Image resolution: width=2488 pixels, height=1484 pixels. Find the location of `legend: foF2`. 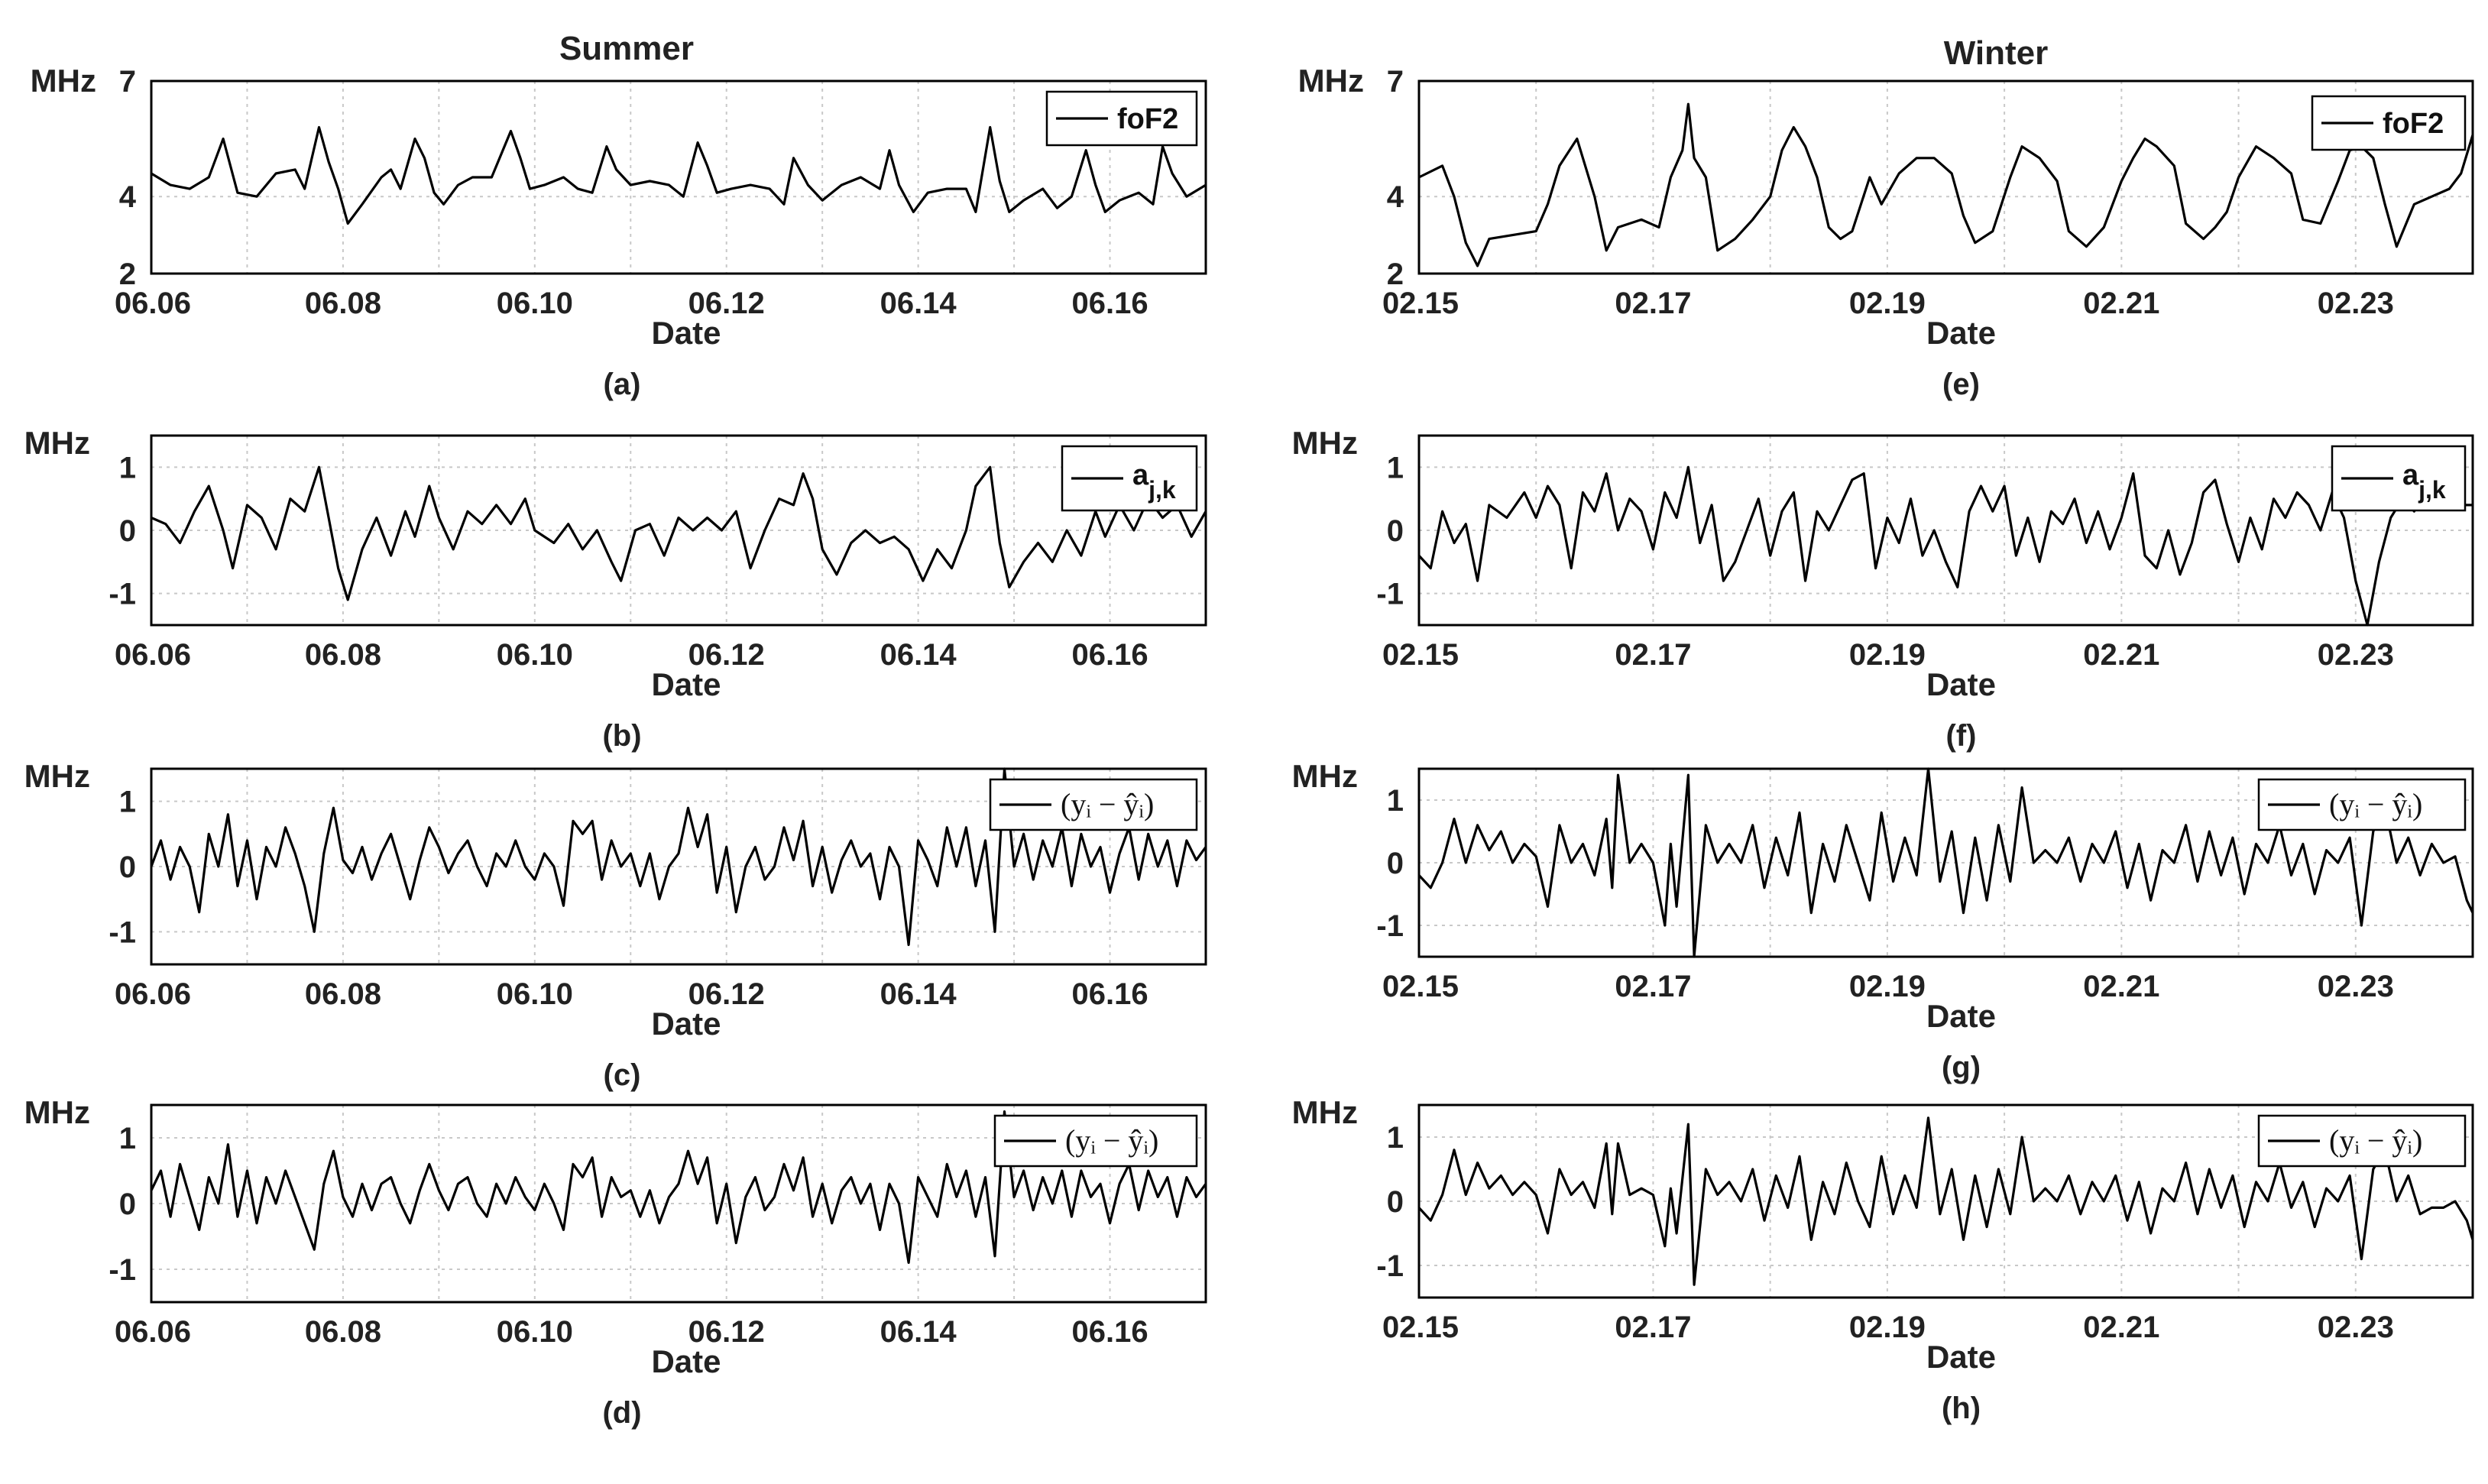

legend: foF2 is located at coordinates (1121, 119).